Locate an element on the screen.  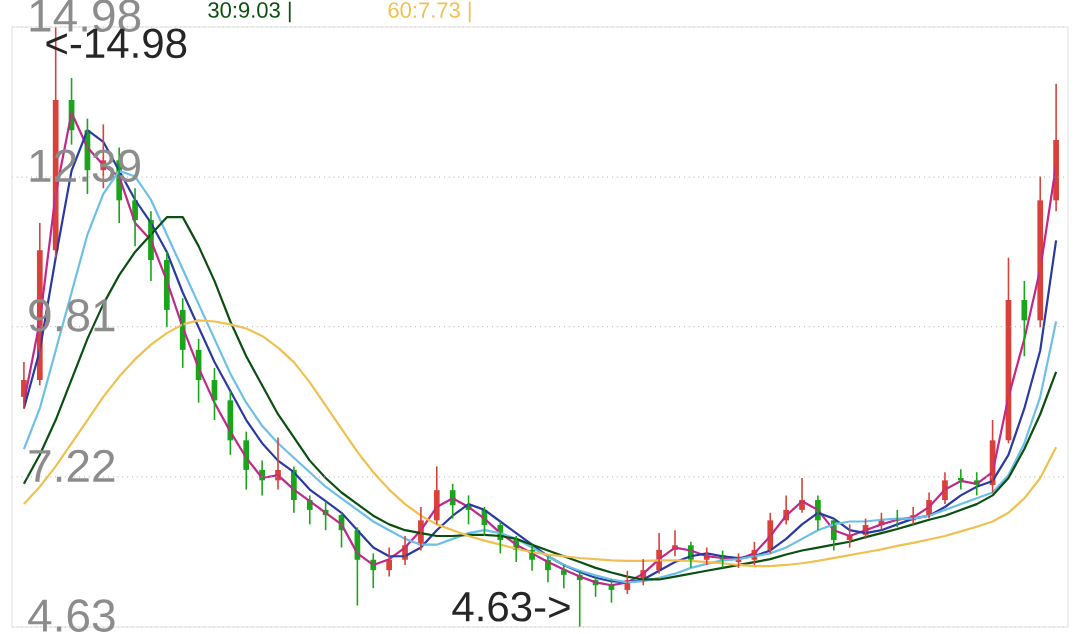
annotation: 4.63-> is located at coordinates (511, 606).